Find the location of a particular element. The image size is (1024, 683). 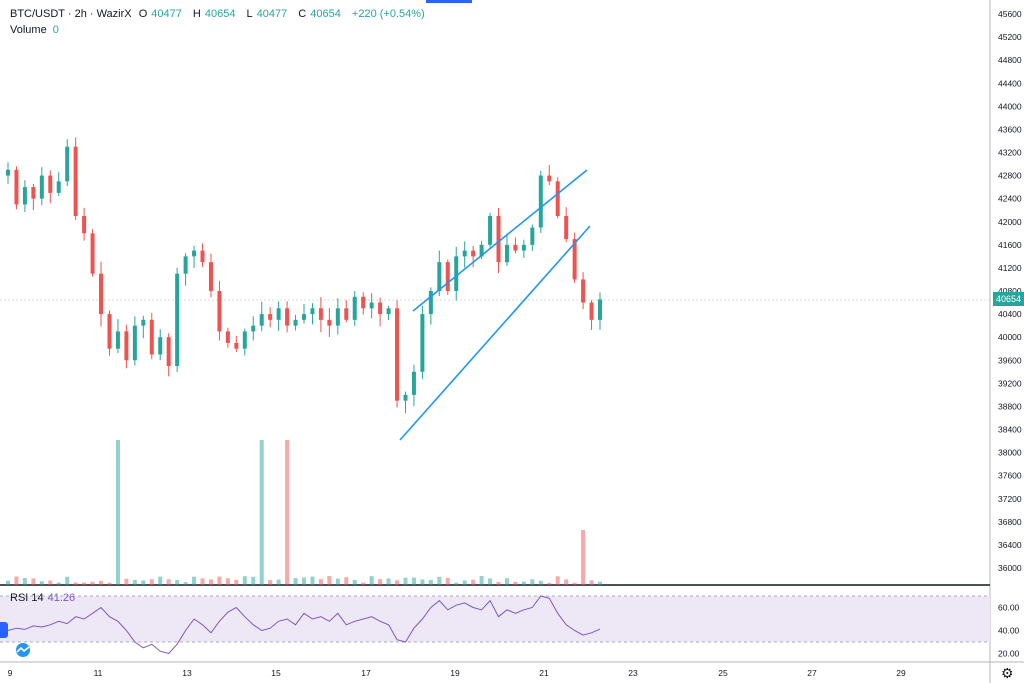

close-value: 40654 is located at coordinates (325, 14).